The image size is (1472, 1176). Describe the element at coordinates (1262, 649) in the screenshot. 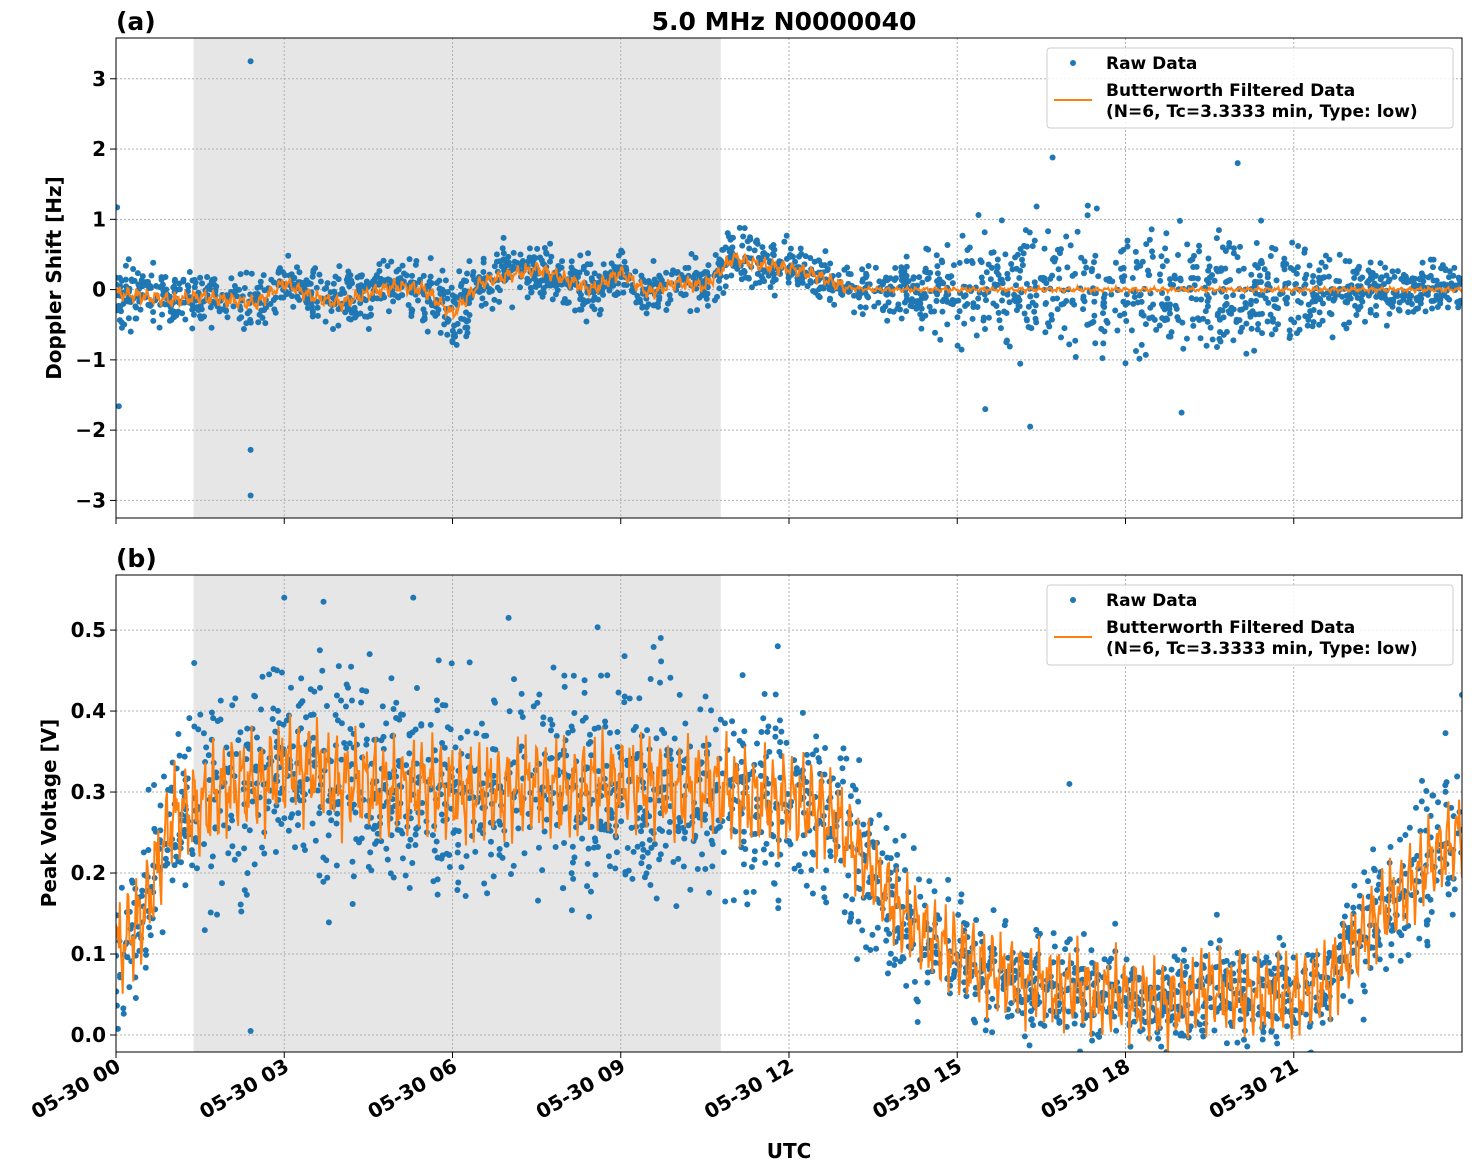

I see `legend-filtered-label-line2: (N=6, Tc=3.3333 min, Type: low)` at that location.